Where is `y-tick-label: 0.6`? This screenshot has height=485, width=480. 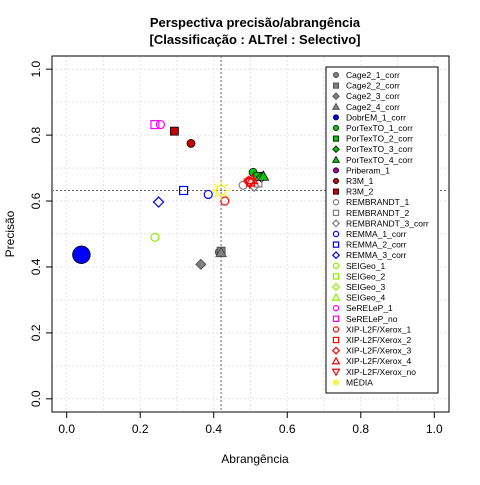 y-tick-label: 0.6 is located at coordinates (36, 200).